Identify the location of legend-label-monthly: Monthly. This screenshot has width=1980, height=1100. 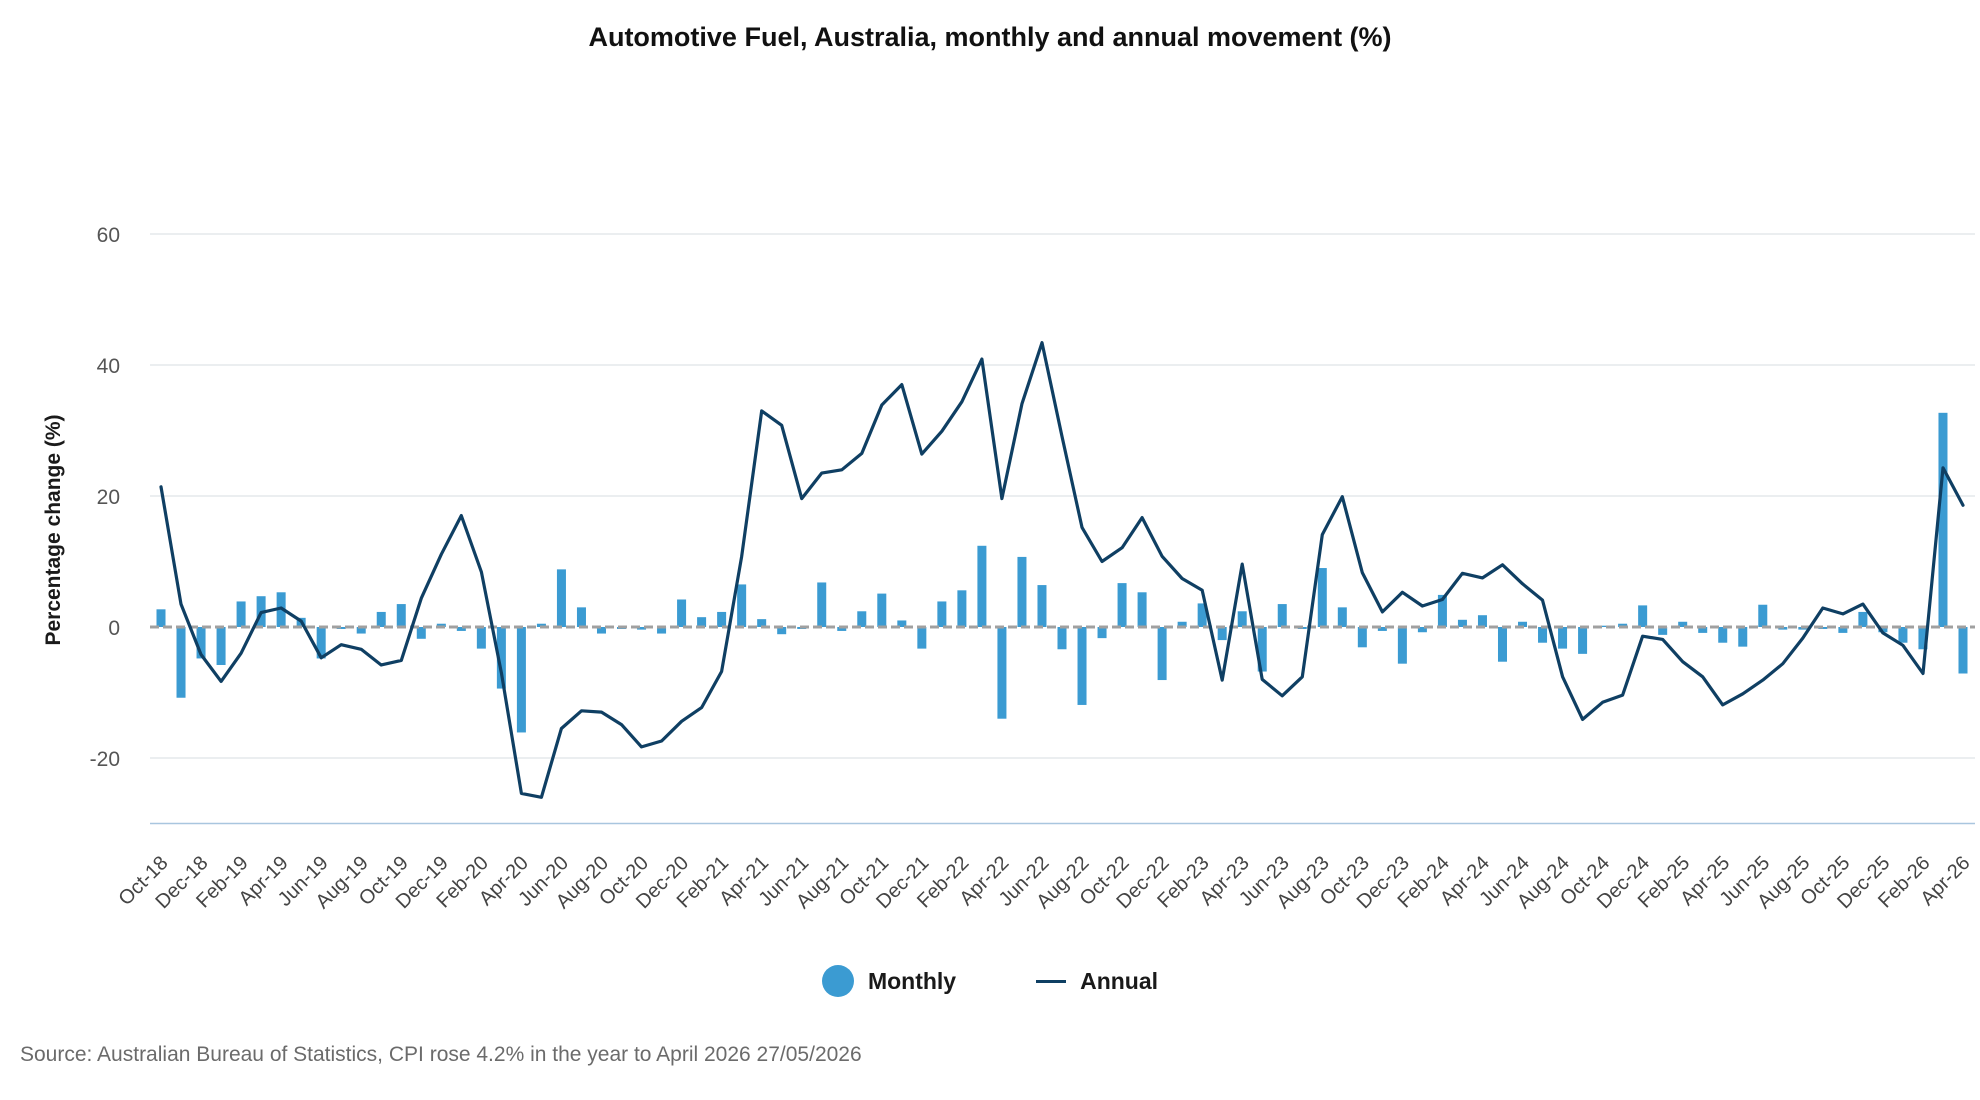
(912, 980).